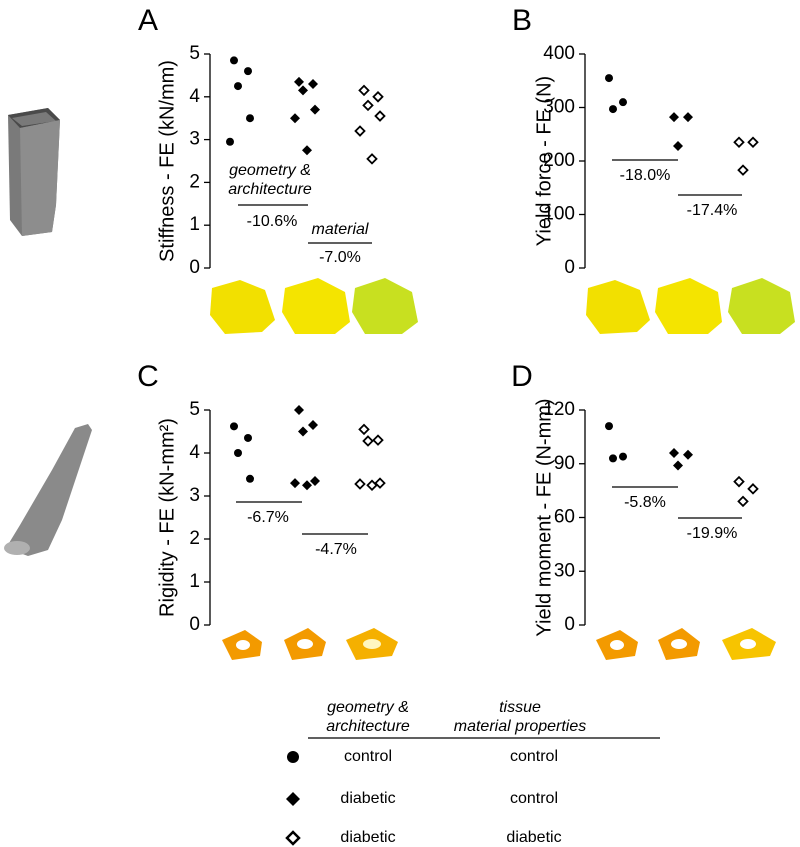 The height and width of the screenshot is (847, 800). Describe the element at coordinates (167, 161) in the screenshot. I see `y-axis-label: Stiffness - FE (kN/mm)` at that location.